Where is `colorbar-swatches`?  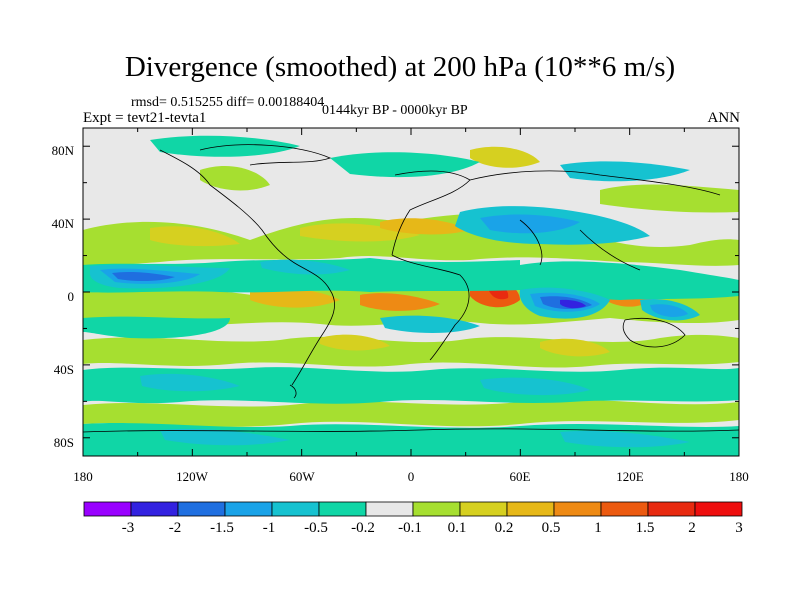 colorbar-swatches is located at coordinates (413, 509).